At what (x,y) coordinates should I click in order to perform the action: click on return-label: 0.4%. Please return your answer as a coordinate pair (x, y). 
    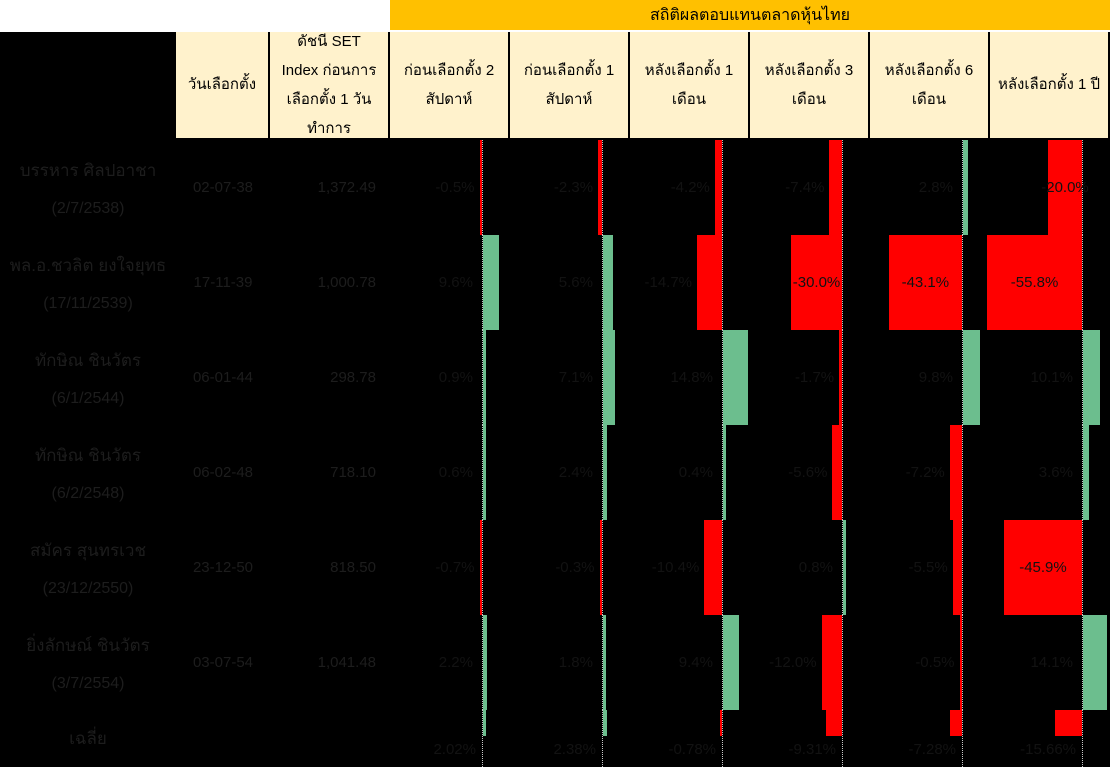
    Looking at the image, I should click on (695, 472).